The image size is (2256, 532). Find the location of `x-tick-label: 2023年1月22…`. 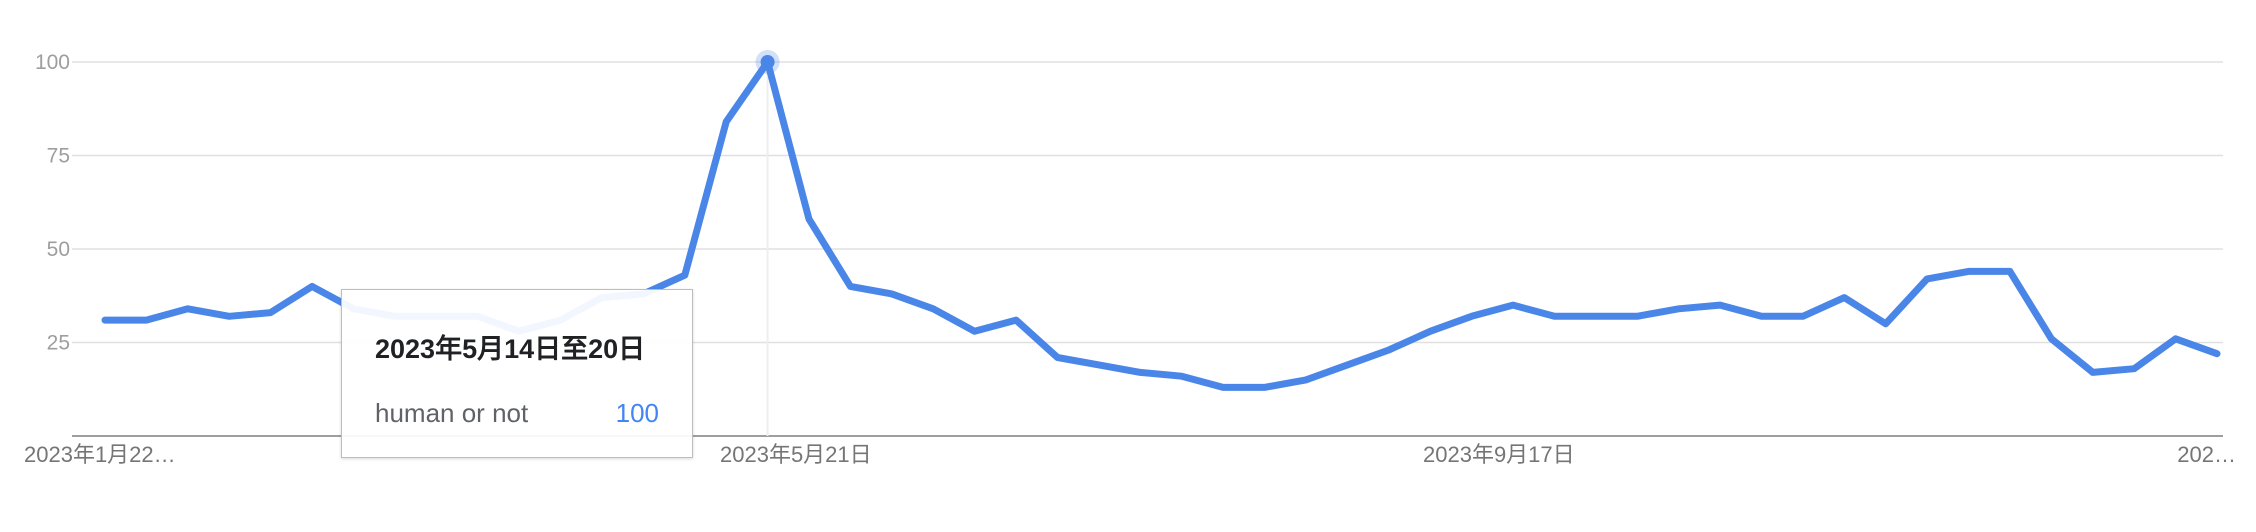

x-tick-label: 2023年1月22… is located at coordinates (100, 454).